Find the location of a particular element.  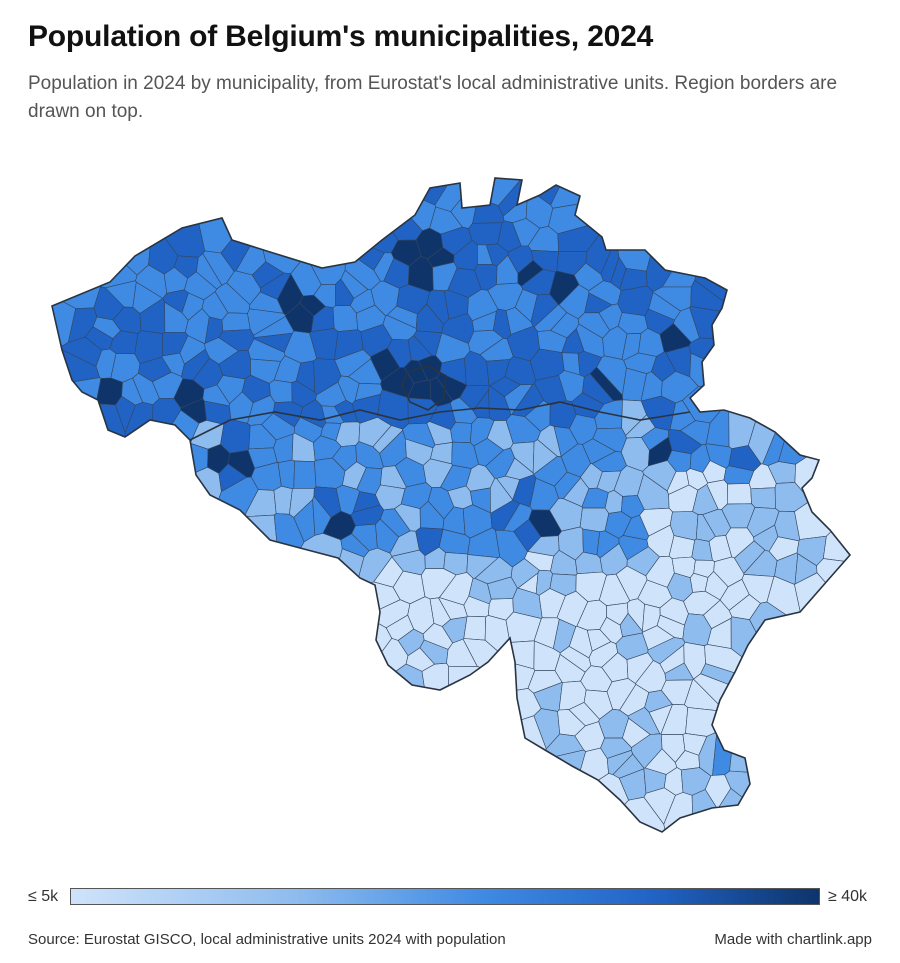

legend-color-bar is located at coordinates (445, 896).